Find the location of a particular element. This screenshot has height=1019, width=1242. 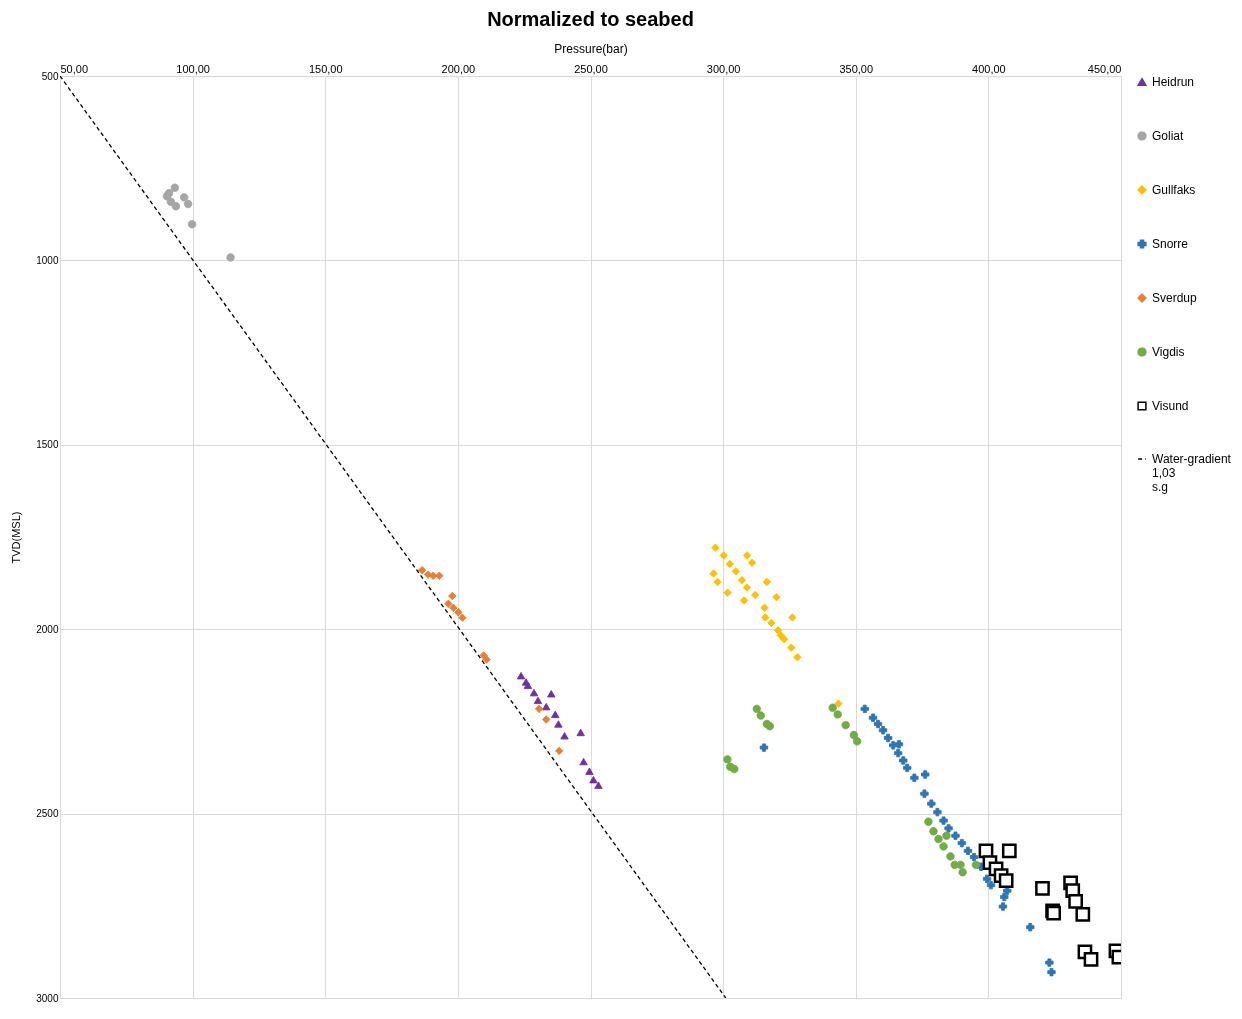

y-tick-label: 500 is located at coordinates (50, 76).